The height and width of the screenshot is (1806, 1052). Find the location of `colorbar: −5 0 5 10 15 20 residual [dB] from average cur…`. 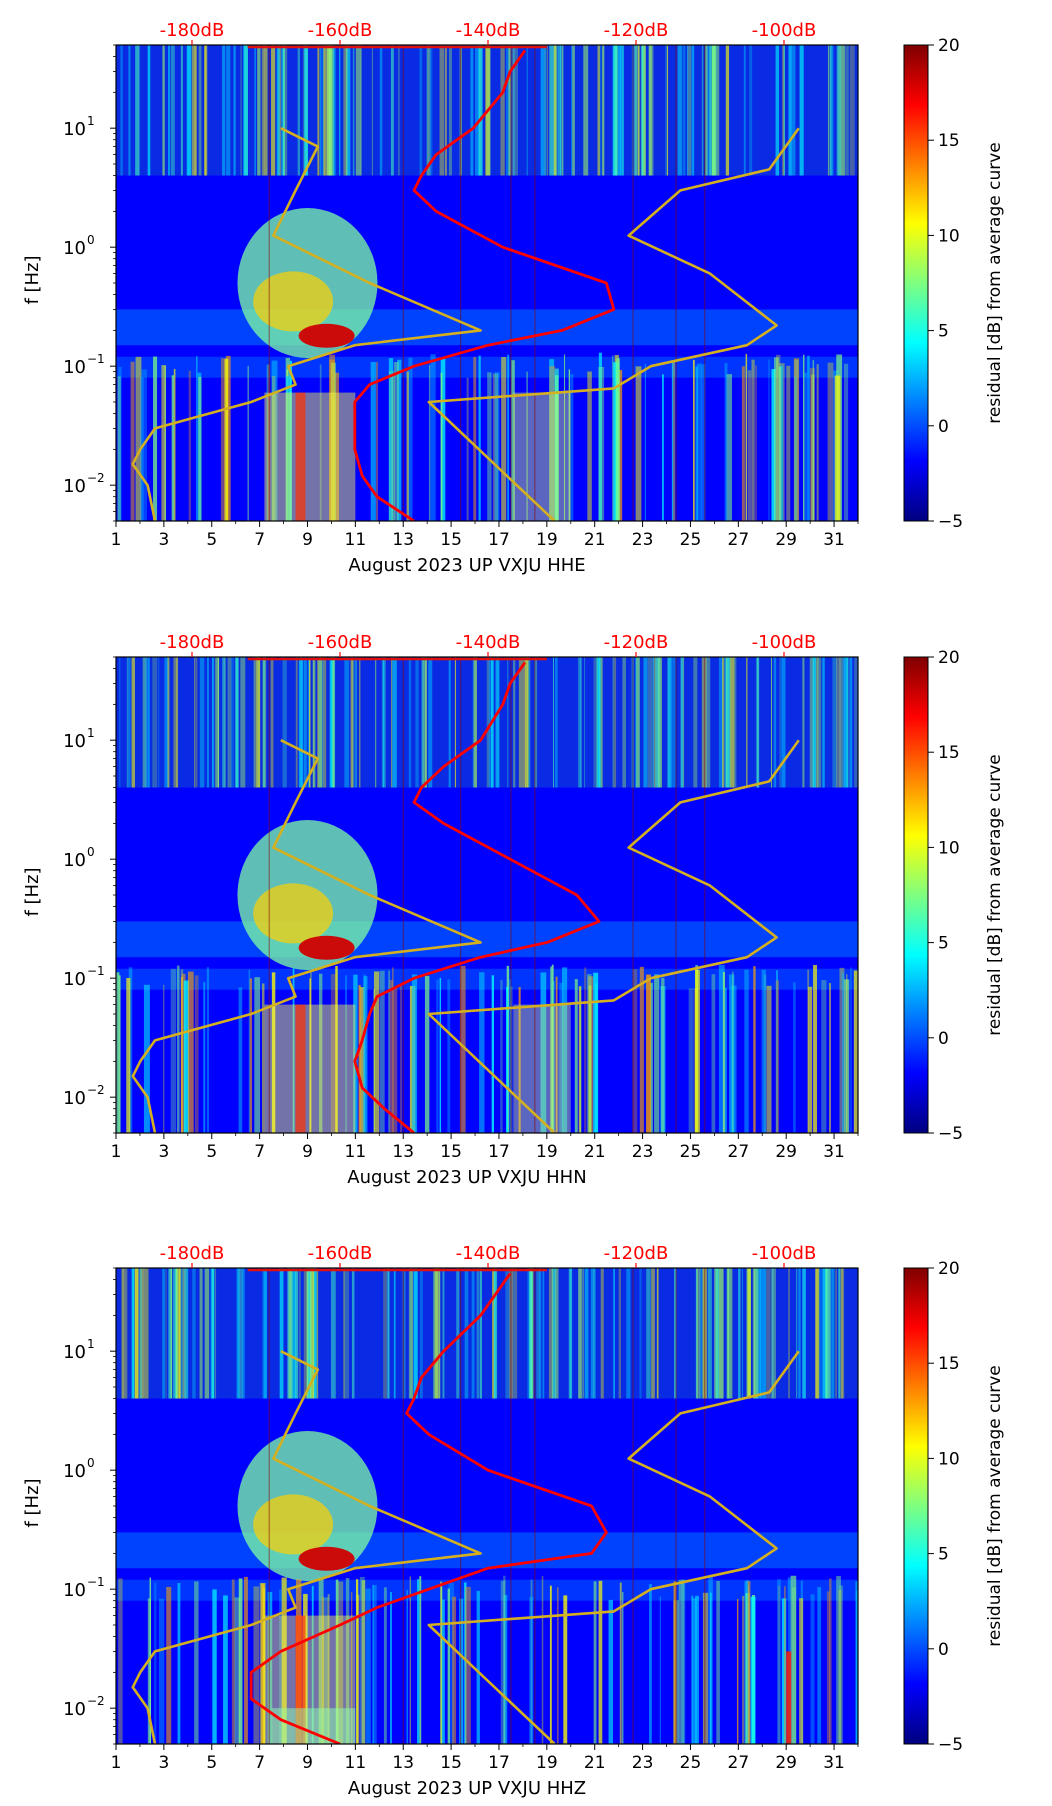

colorbar: −5 0 5 10 15 20 residual [dB] from average cur… is located at coordinates (954, 284).